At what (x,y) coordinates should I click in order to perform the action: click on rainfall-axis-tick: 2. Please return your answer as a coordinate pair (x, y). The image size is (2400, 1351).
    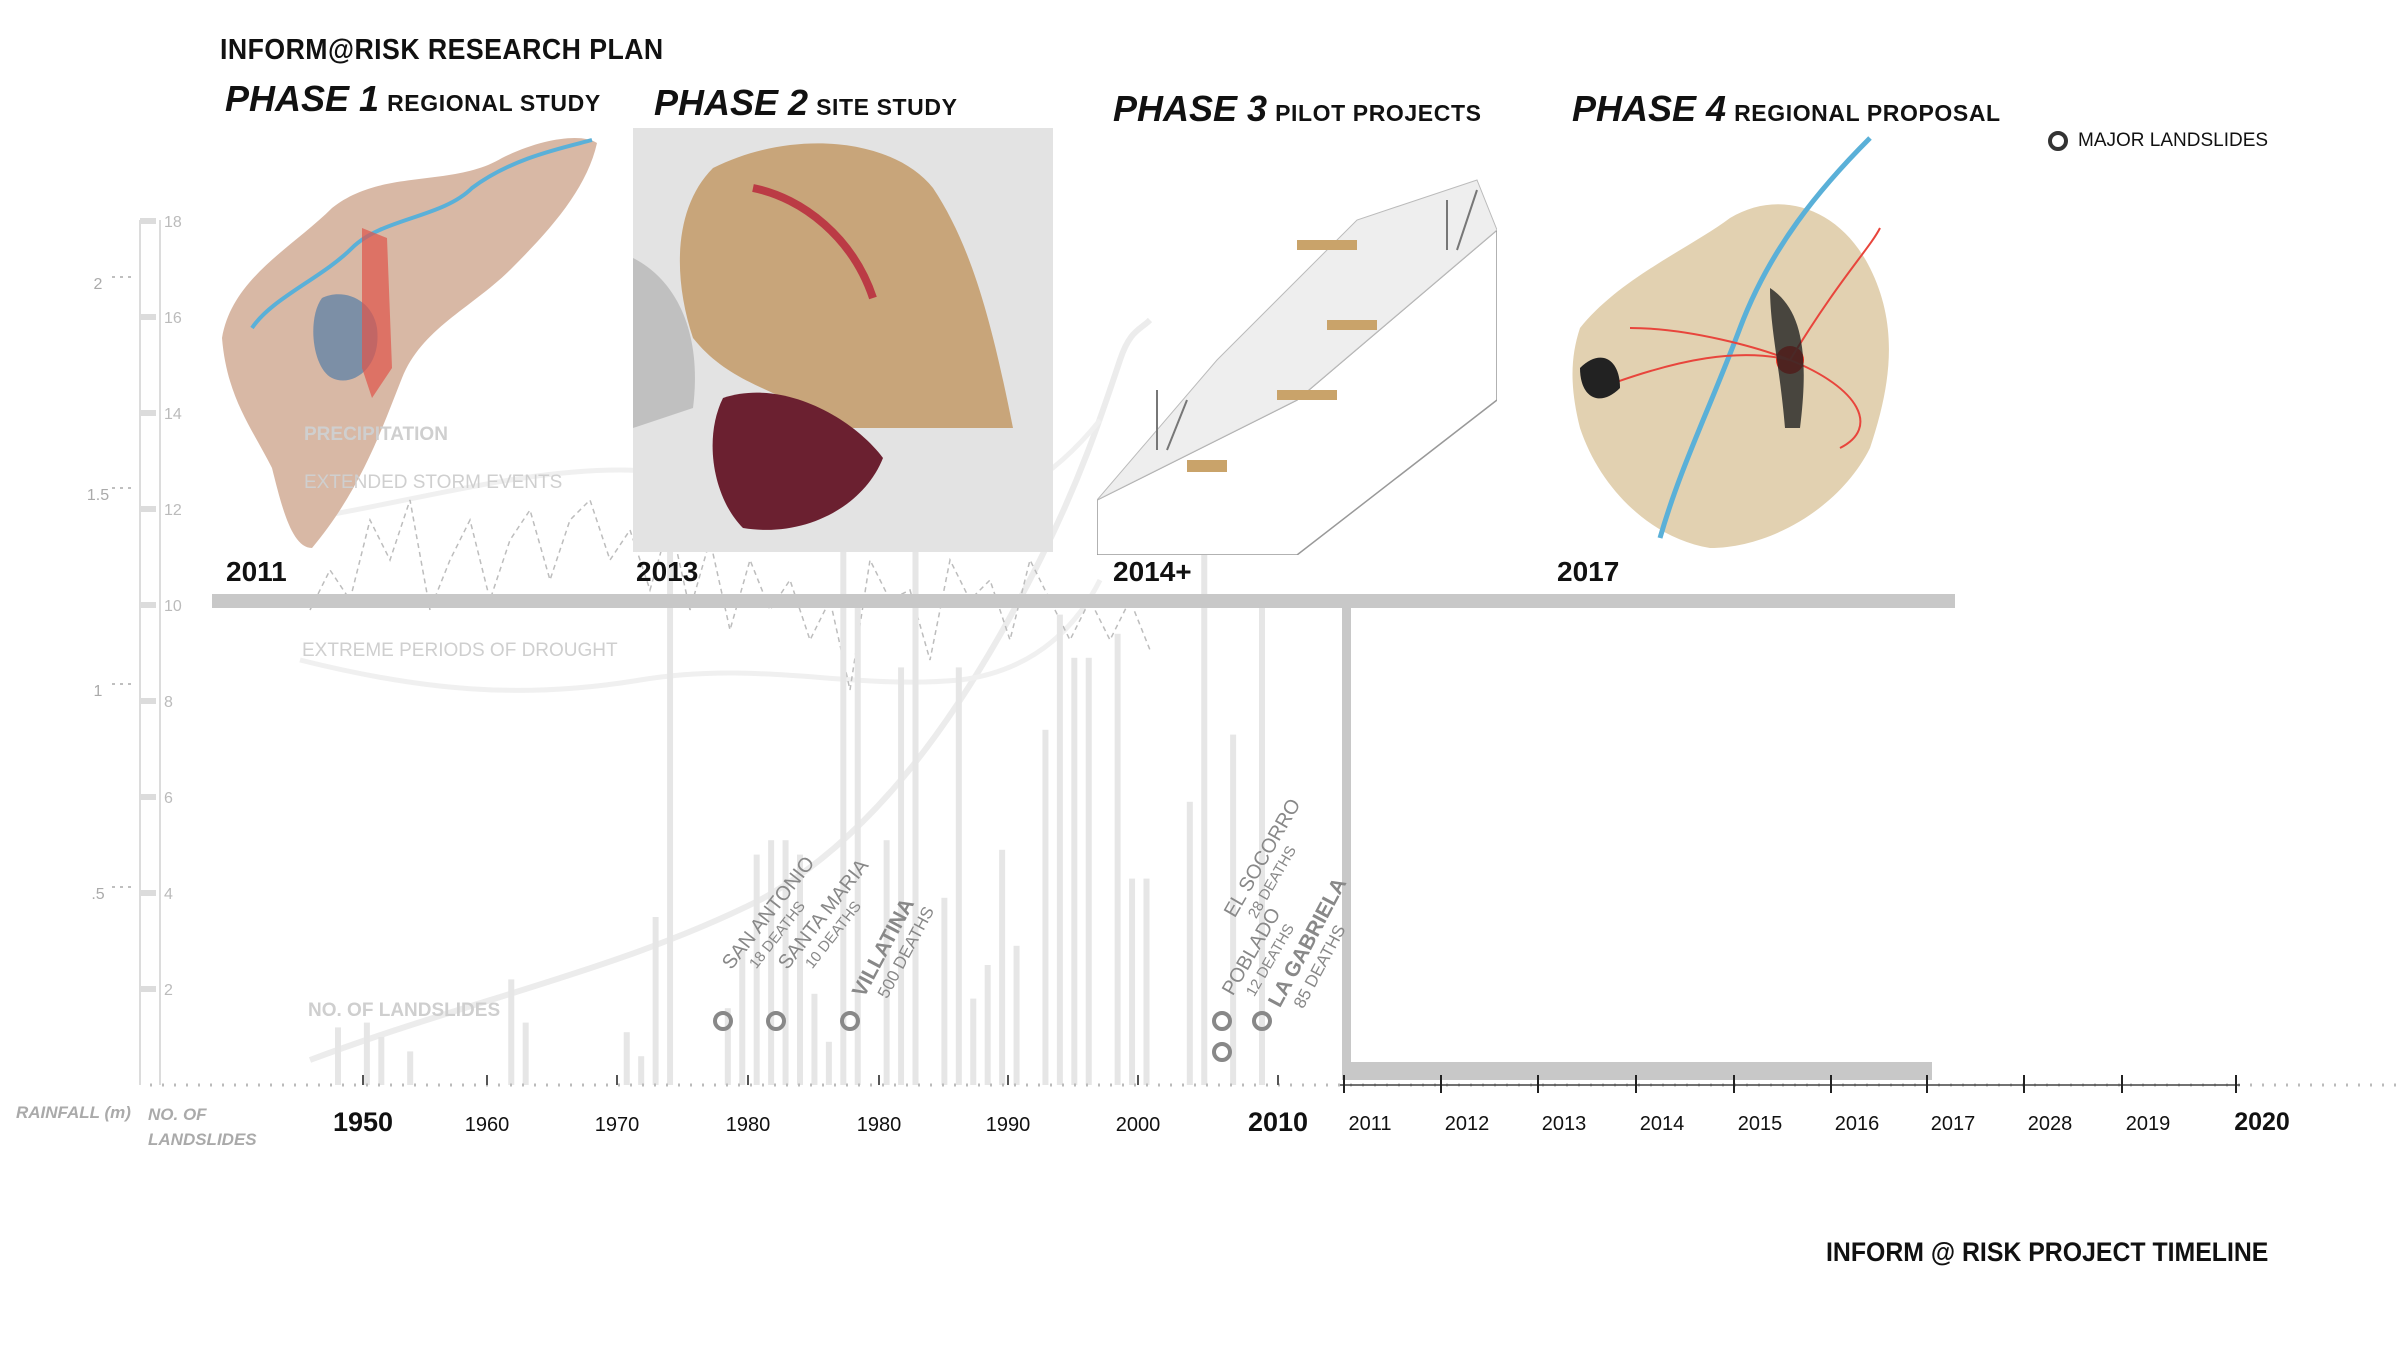
    Looking at the image, I should click on (113, 284).